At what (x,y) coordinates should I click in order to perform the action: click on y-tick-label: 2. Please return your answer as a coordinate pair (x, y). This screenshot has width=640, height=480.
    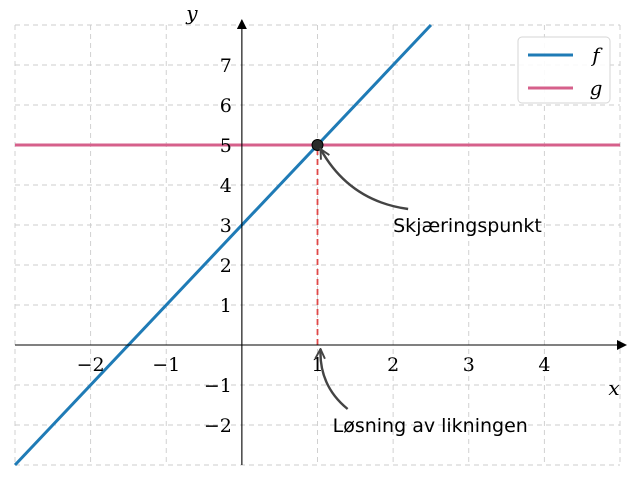
    Looking at the image, I should click on (226, 266).